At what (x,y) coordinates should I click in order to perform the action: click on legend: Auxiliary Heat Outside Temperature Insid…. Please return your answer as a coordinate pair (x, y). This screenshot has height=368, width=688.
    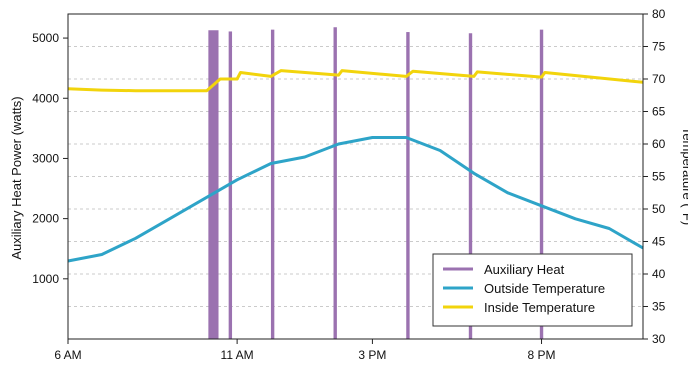
    Looking at the image, I should click on (532, 290).